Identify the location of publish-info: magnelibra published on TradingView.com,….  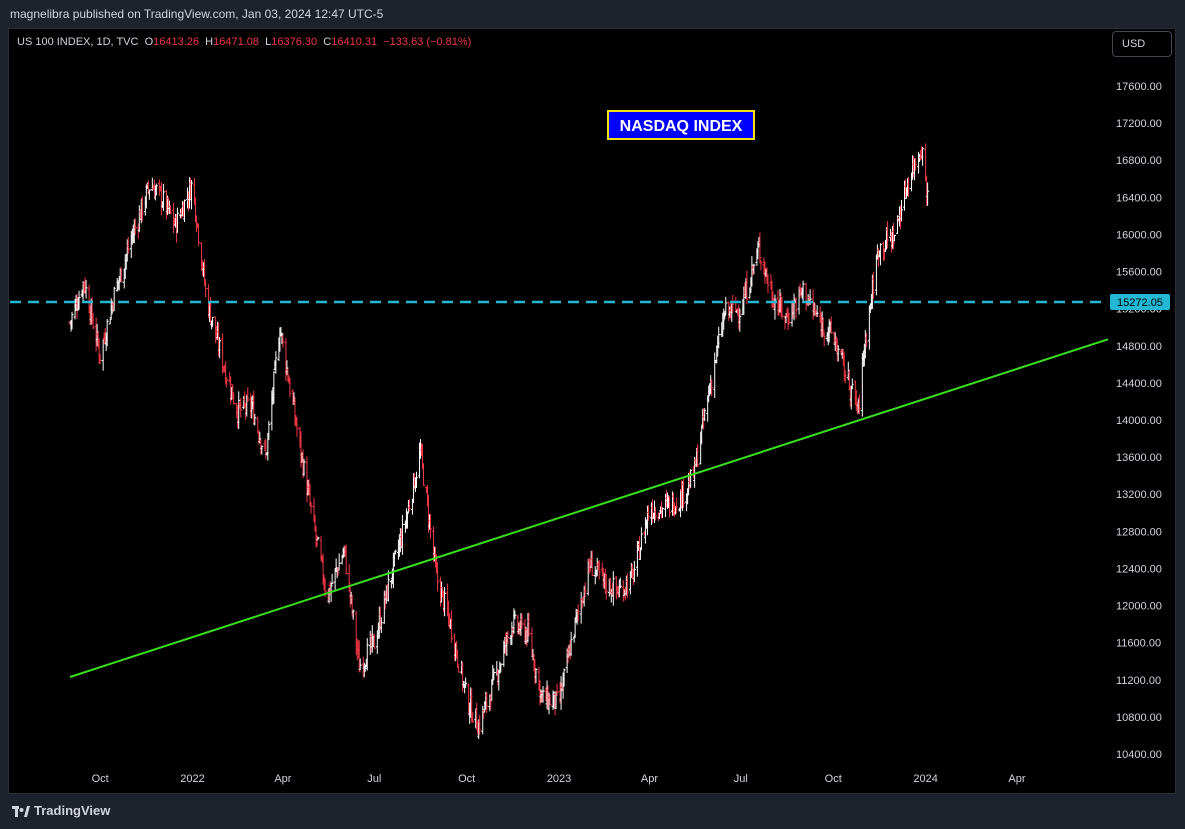
(197, 14).